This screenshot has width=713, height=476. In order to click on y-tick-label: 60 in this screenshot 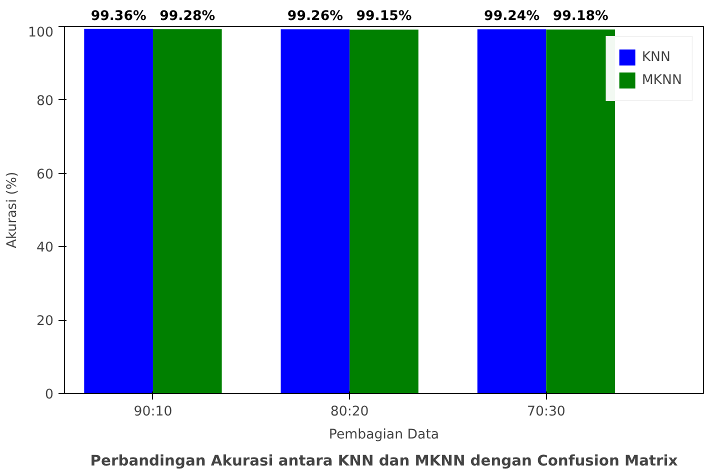, I will do `click(45, 174)`.